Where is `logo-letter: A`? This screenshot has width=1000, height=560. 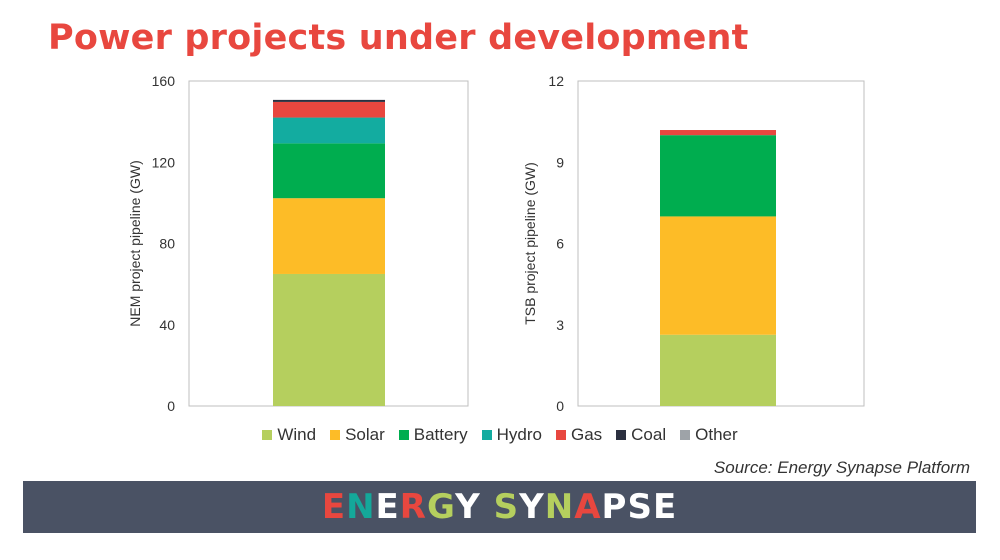
logo-letter: A is located at coordinates (588, 507).